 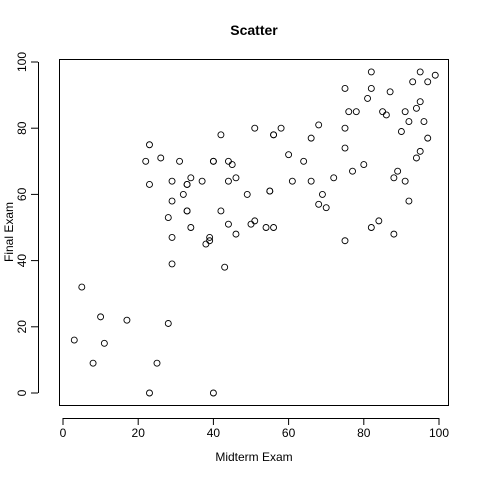 What do you see at coordinates (22, 327) in the screenshot?
I see `y-tick-label: 20` at bounding box center [22, 327].